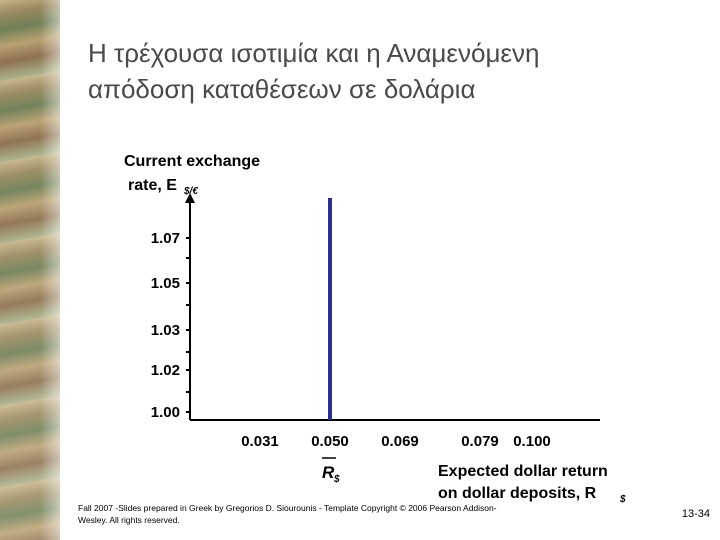 The image size is (720, 540). I want to click on y-tick-label: 1.05, so click(165, 283).